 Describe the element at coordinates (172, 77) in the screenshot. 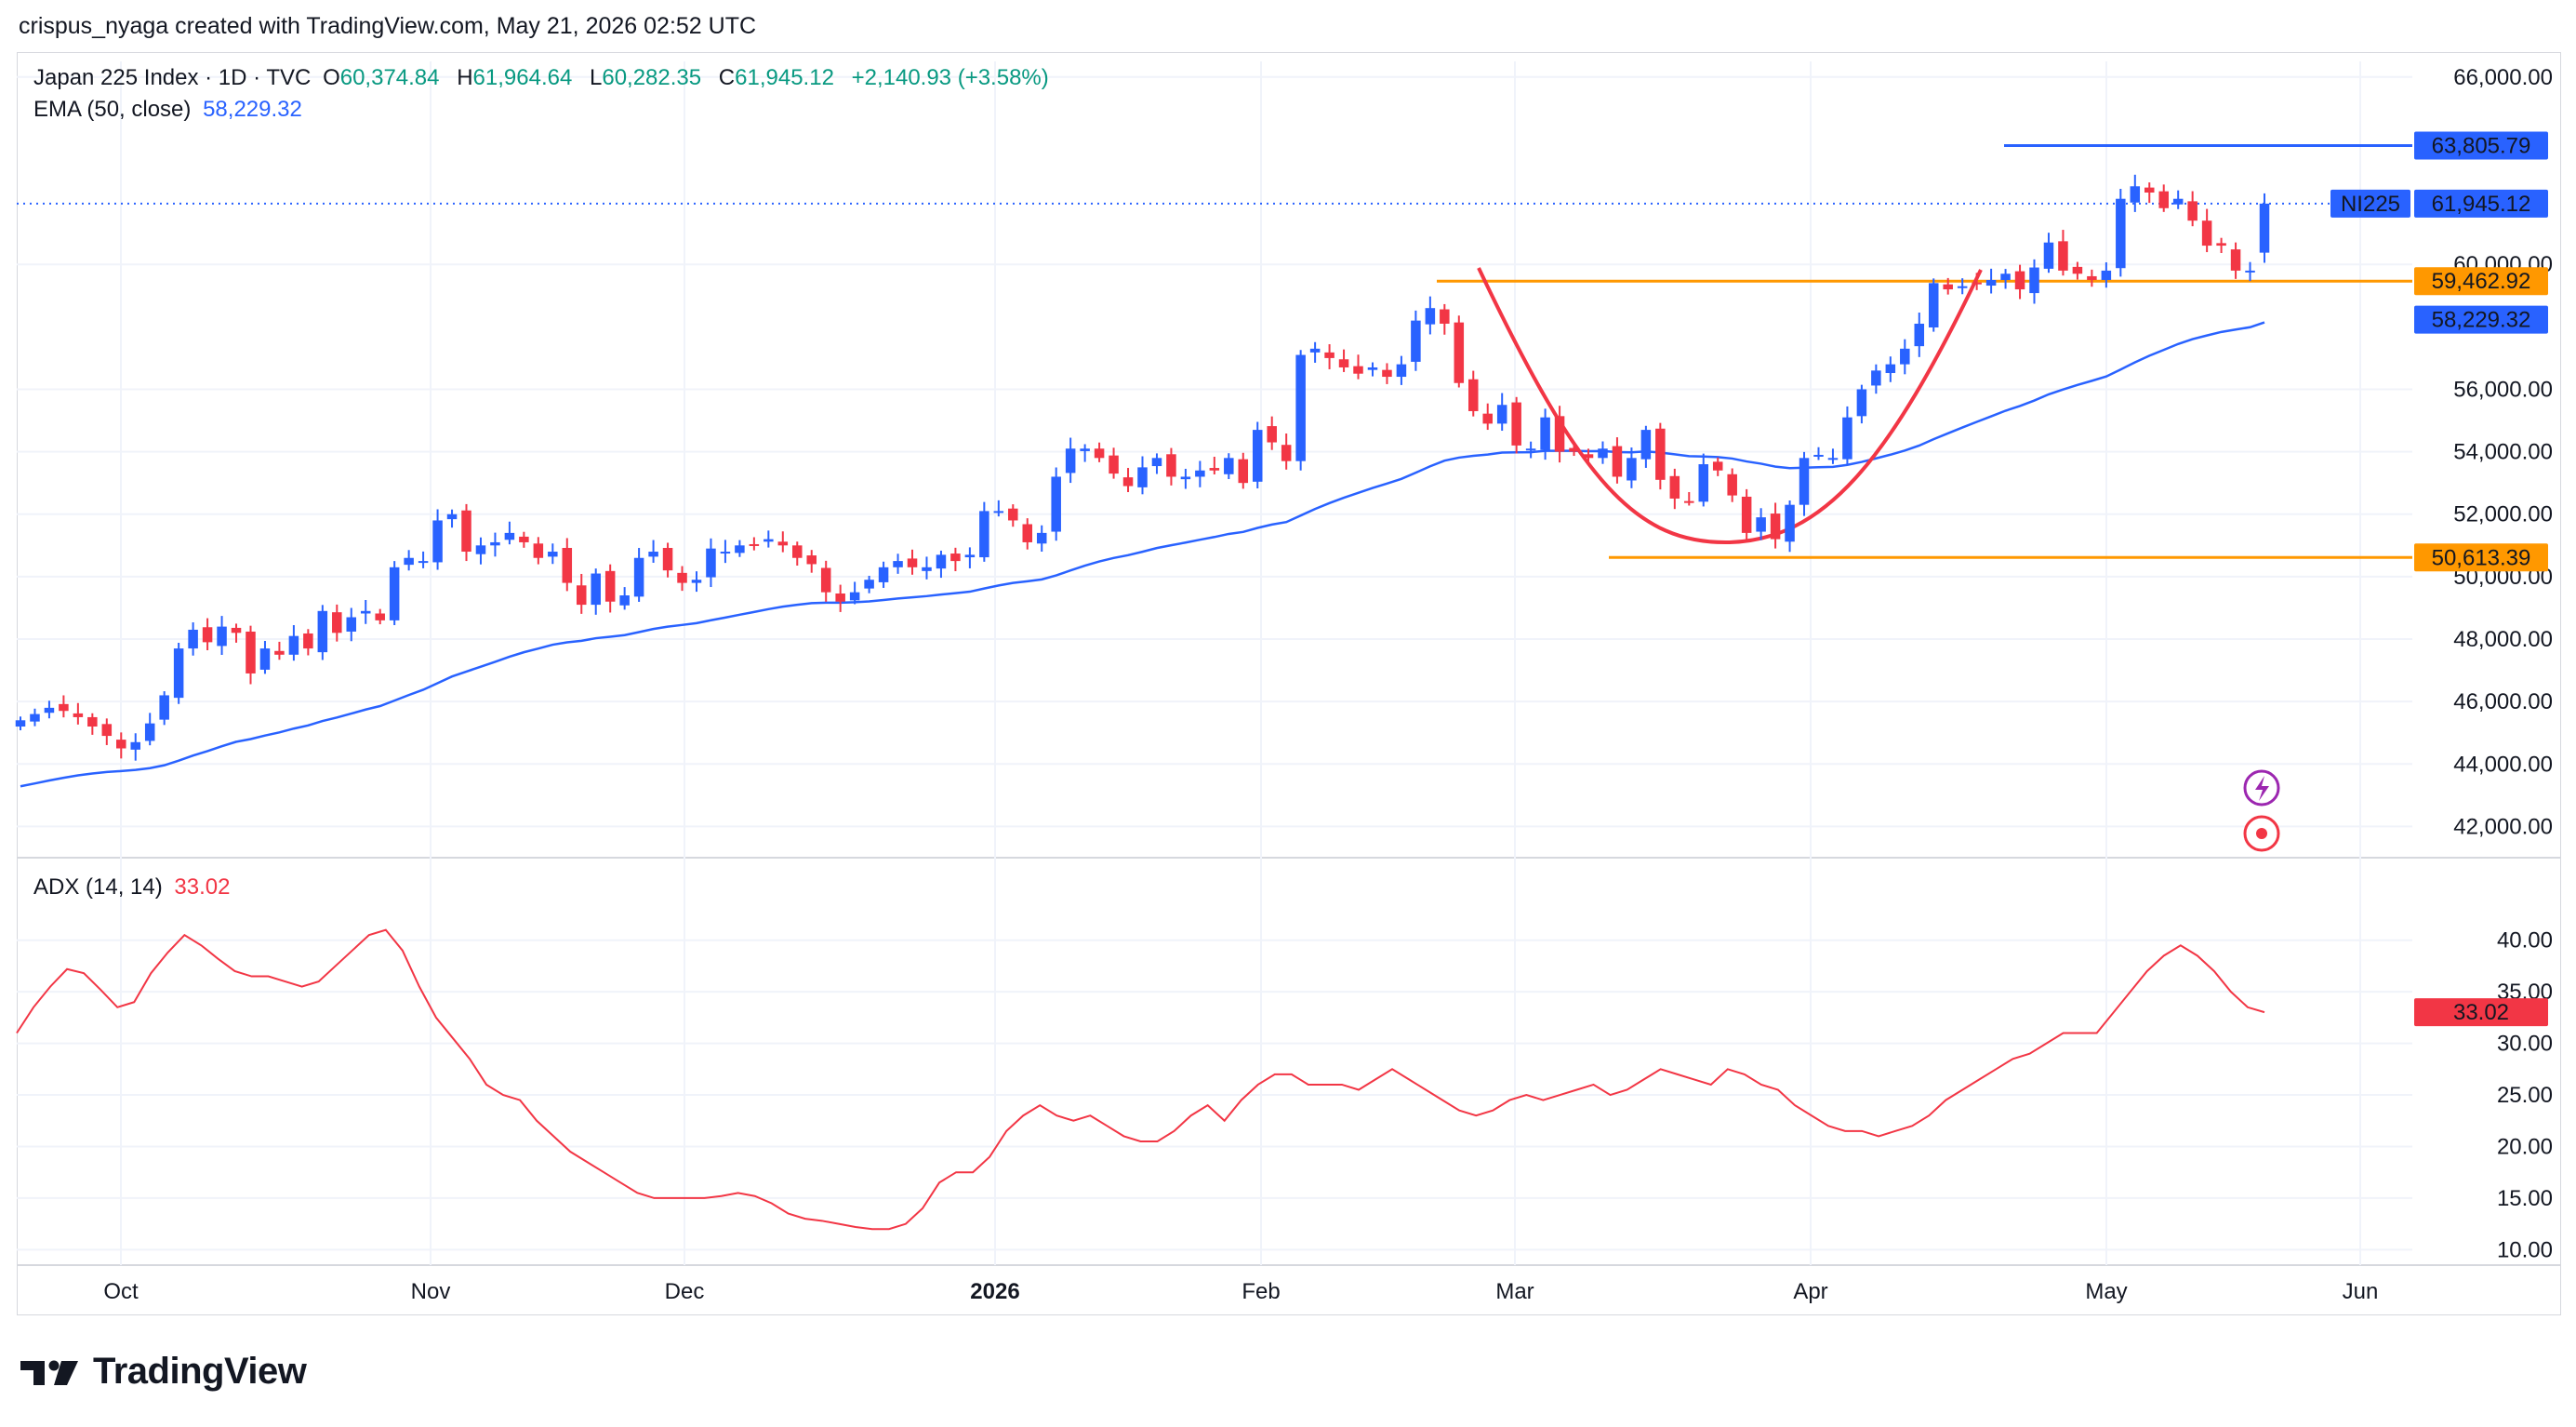

I see `legend-symbol: Japan 225 Index · 1D · TVC` at that location.